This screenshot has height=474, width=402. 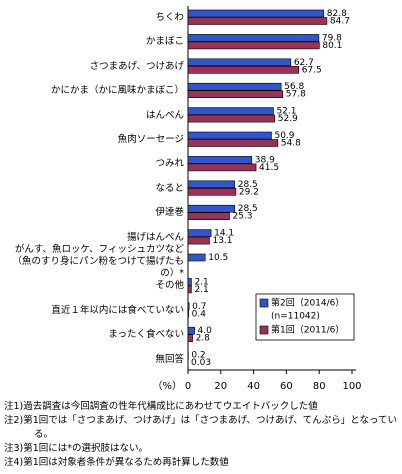 What do you see at coordinates (169, 213) in the screenshot?
I see `category-label: 伊達巻` at bounding box center [169, 213].